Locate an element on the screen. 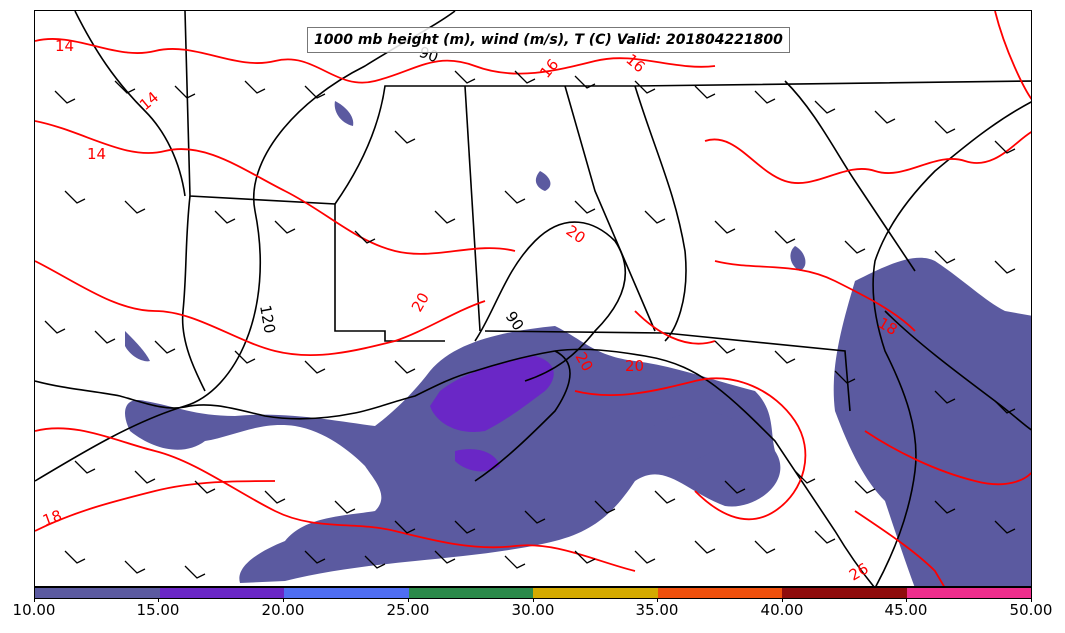 The height and width of the screenshot is (633, 1065). wind-speed-shading-high is located at coordinates (492, 414).